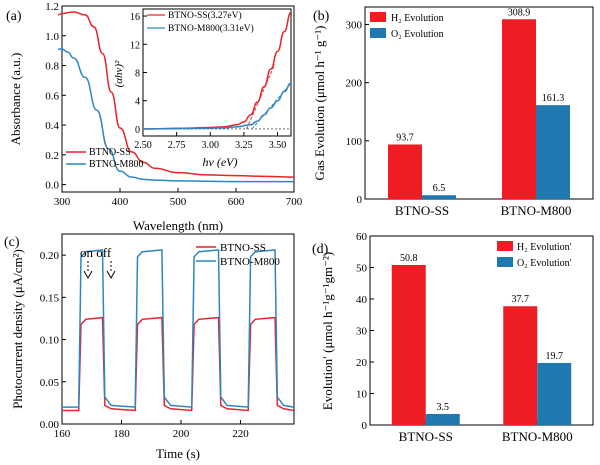 The image size is (600, 465). Describe the element at coordinates (52, 67) in the screenshot. I see `y-tick-label: 0.8` at that location.